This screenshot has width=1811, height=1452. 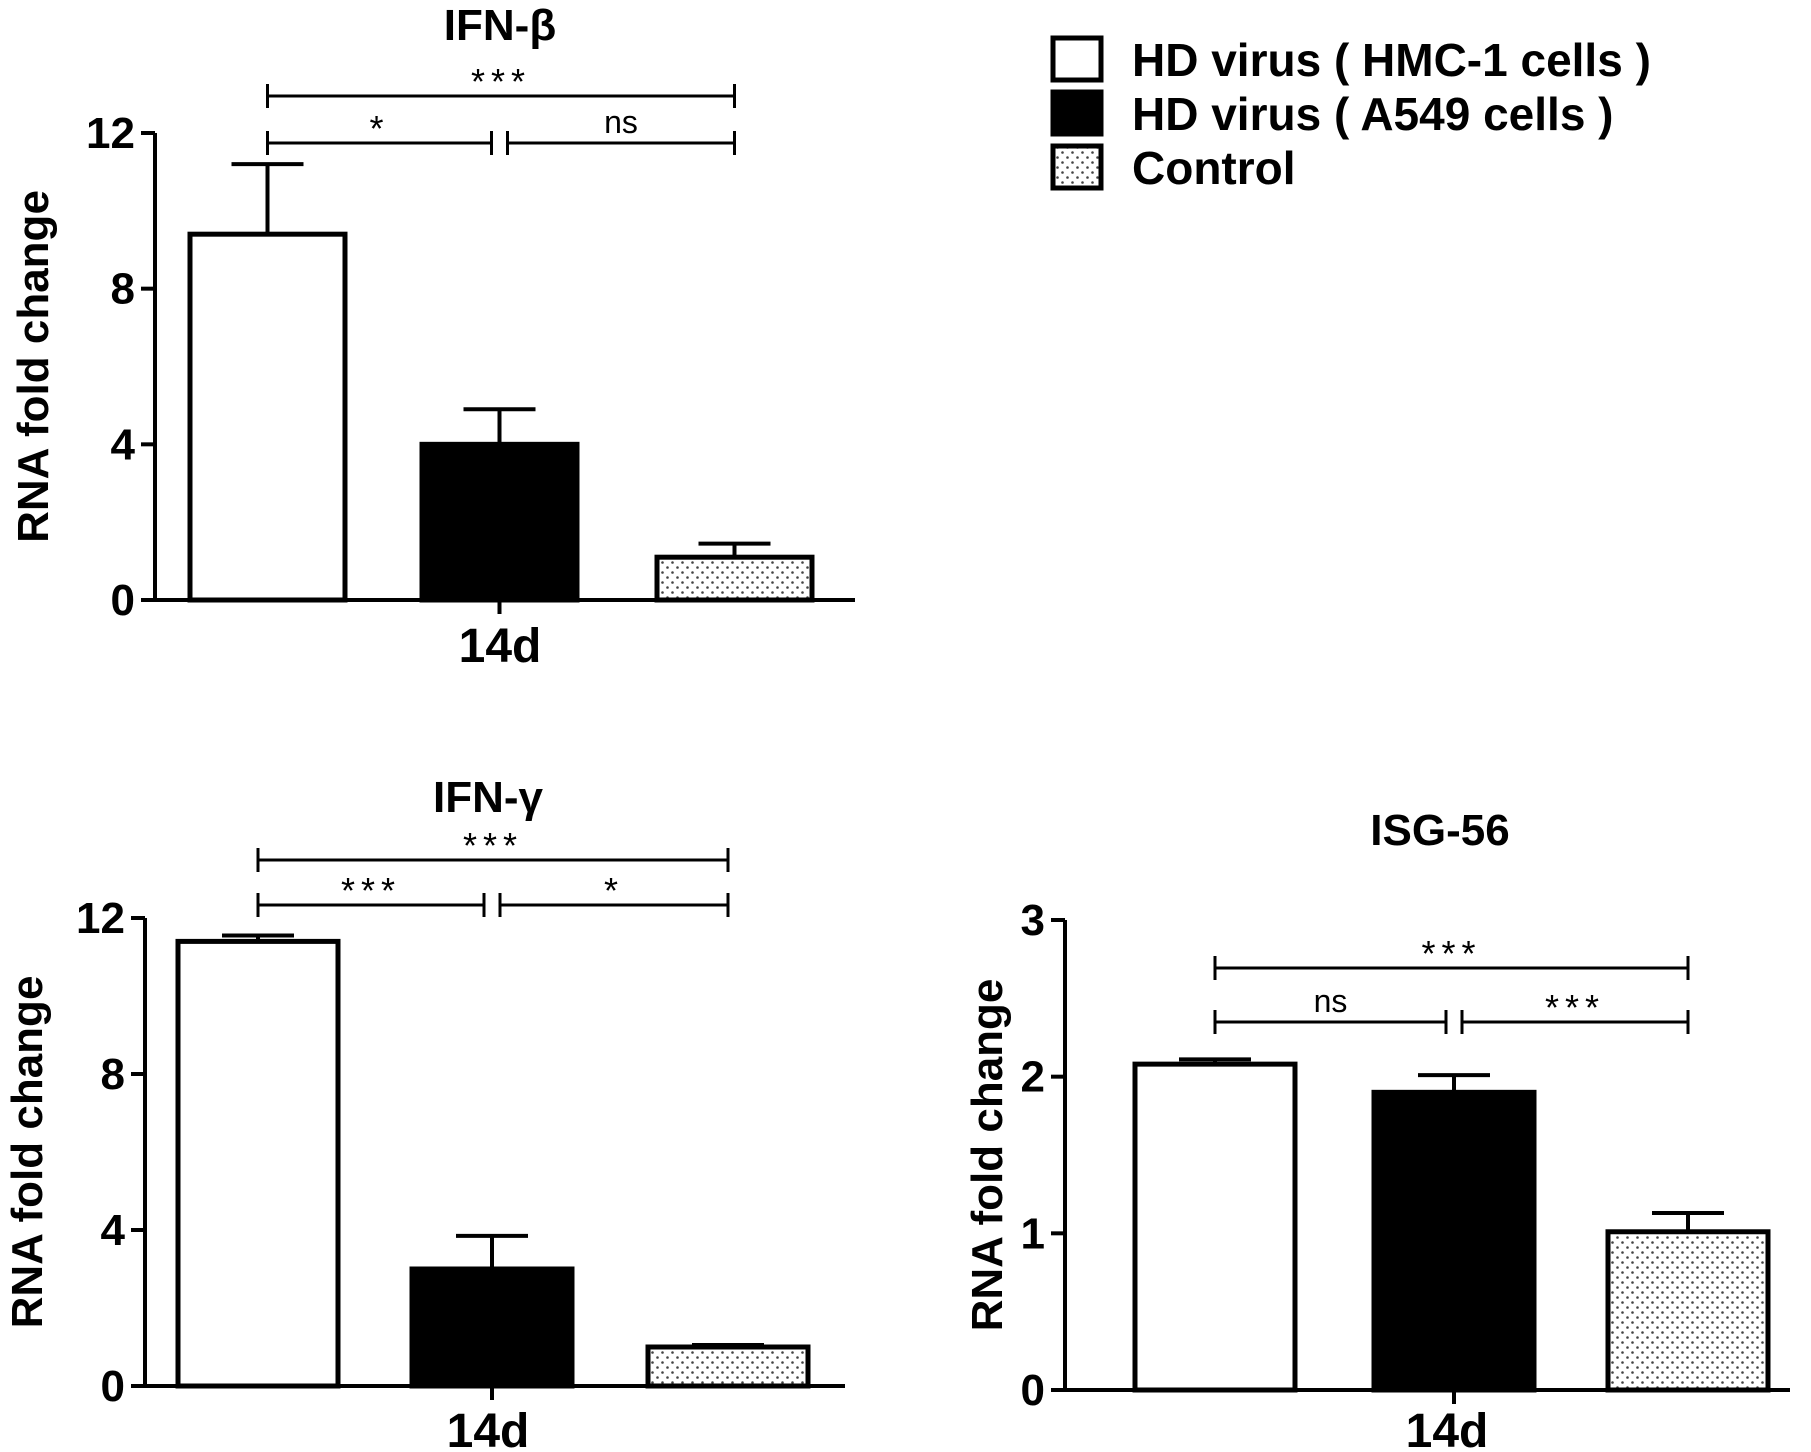 I want to click on legend-item-control: Control, so click(x=1173, y=168).